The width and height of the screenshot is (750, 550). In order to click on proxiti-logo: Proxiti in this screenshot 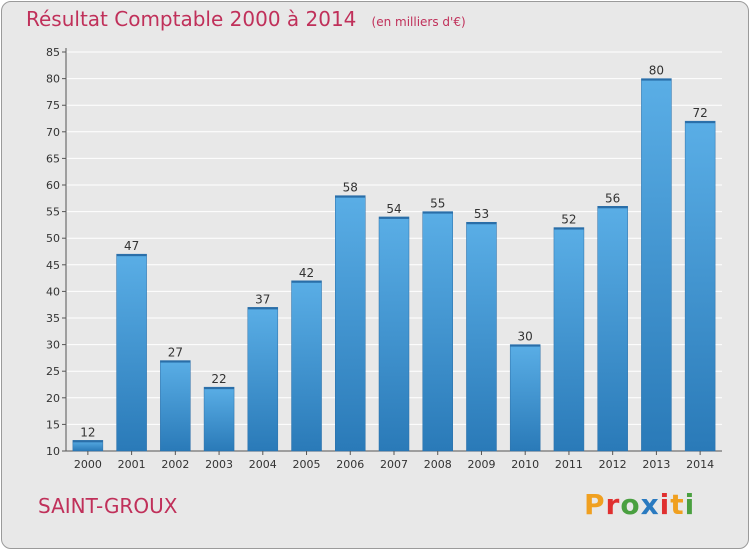, I will do `click(639, 504)`.